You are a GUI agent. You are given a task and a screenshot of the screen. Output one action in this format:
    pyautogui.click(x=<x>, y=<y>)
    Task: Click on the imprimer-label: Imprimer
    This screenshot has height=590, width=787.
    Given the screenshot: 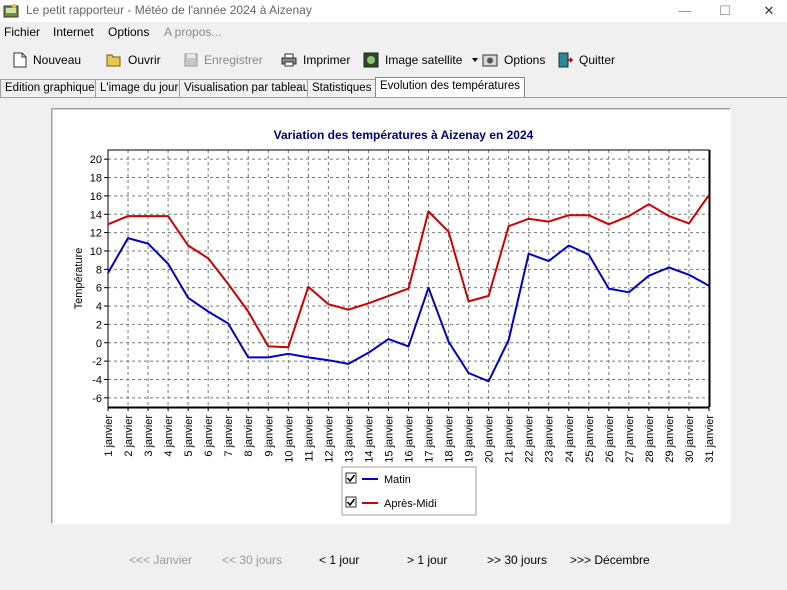 What is the action you would take?
    pyautogui.click(x=327, y=60)
    